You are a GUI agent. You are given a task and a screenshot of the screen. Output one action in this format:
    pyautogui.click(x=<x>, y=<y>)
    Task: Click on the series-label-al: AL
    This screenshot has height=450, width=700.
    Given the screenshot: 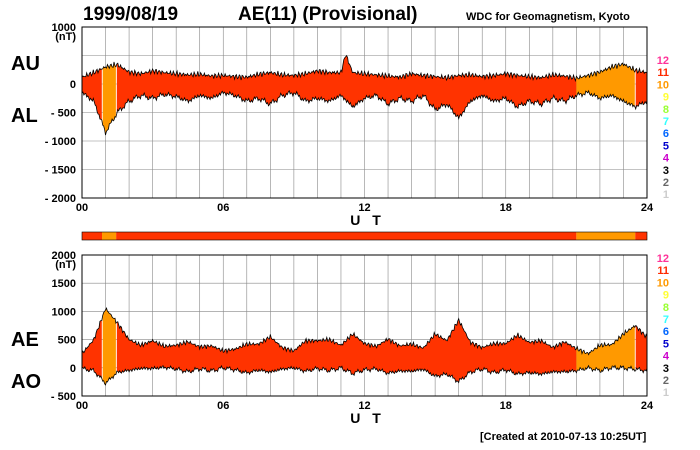 What is the action you would take?
    pyautogui.click(x=24, y=116)
    